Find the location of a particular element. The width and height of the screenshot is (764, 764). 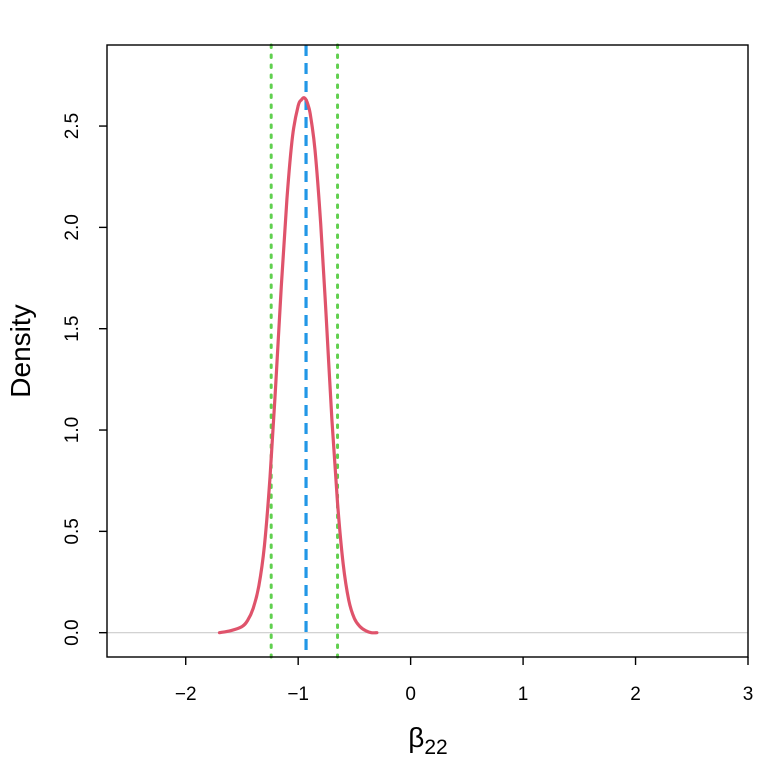

x-axis-label-subscript: 22 is located at coordinates (435, 747).